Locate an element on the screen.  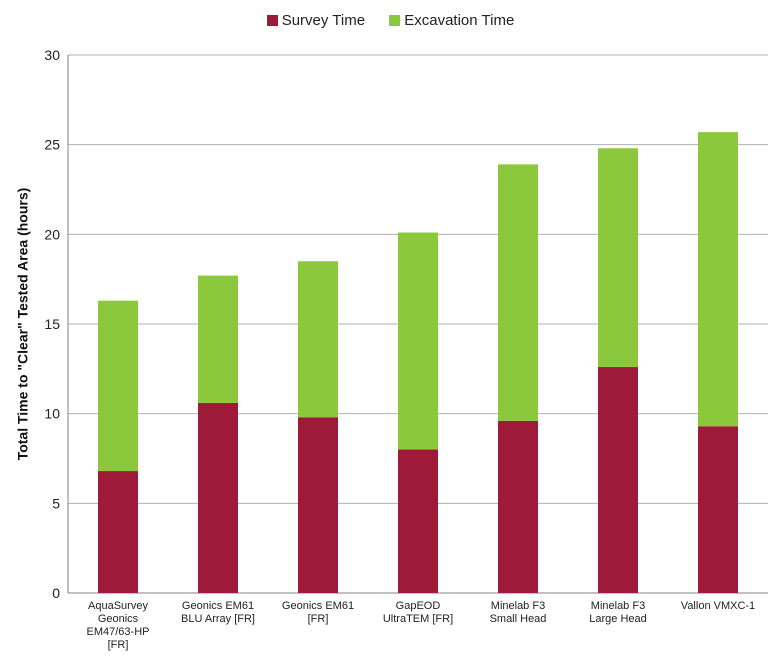
x-tick-label: AquaSurvey Geonics EM47/63-HP [FR] is located at coordinates (118, 625).